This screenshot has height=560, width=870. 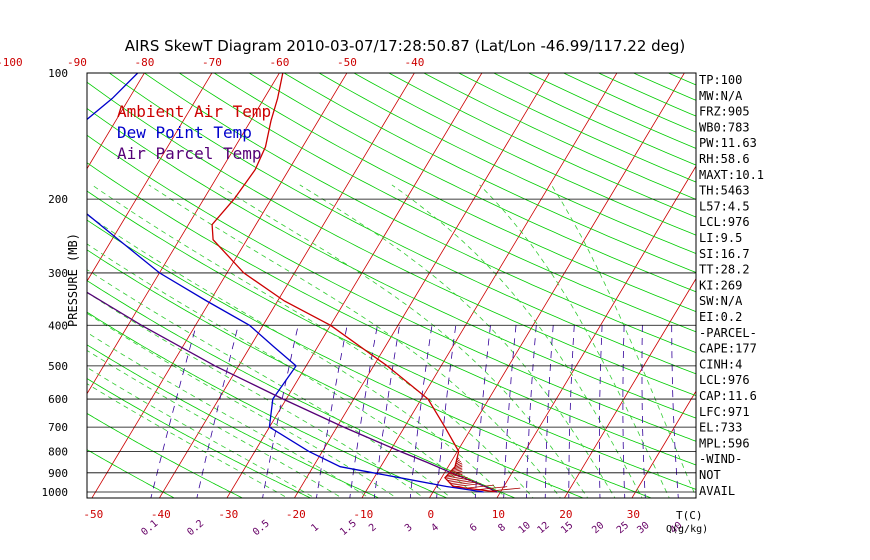 What do you see at coordinates (184, 132) in the screenshot?
I see `legend-dewpoint: Dew Point Temp` at bounding box center [184, 132].